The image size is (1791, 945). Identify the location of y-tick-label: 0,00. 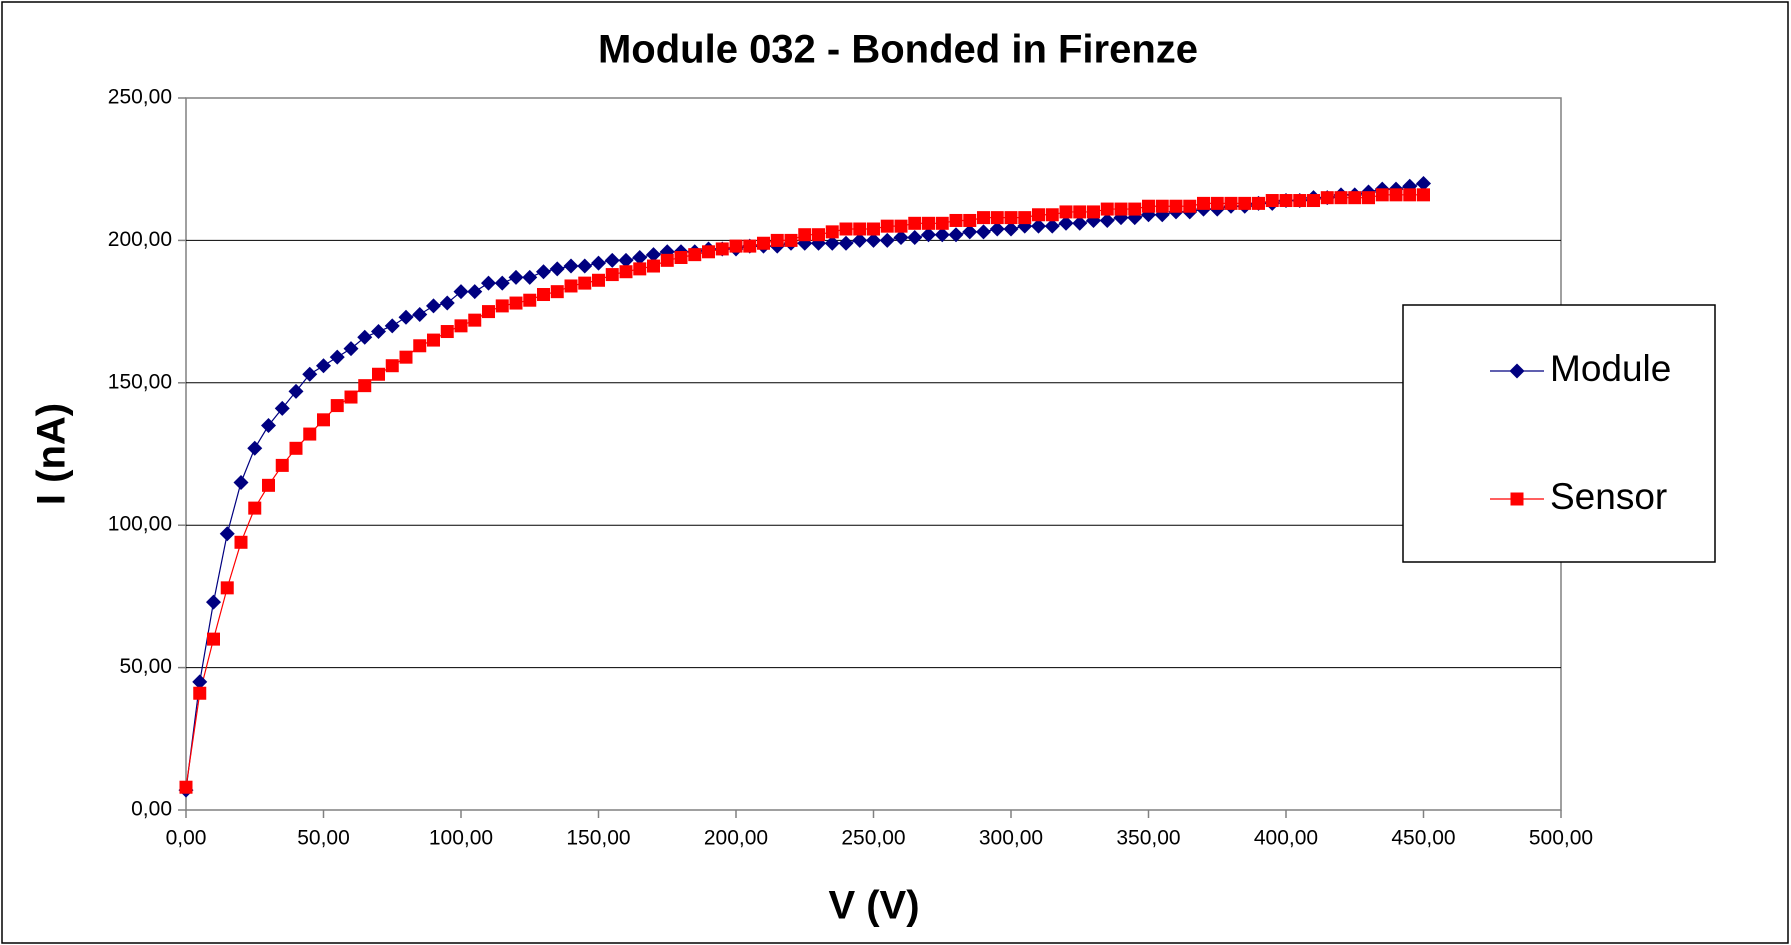
(151, 809).